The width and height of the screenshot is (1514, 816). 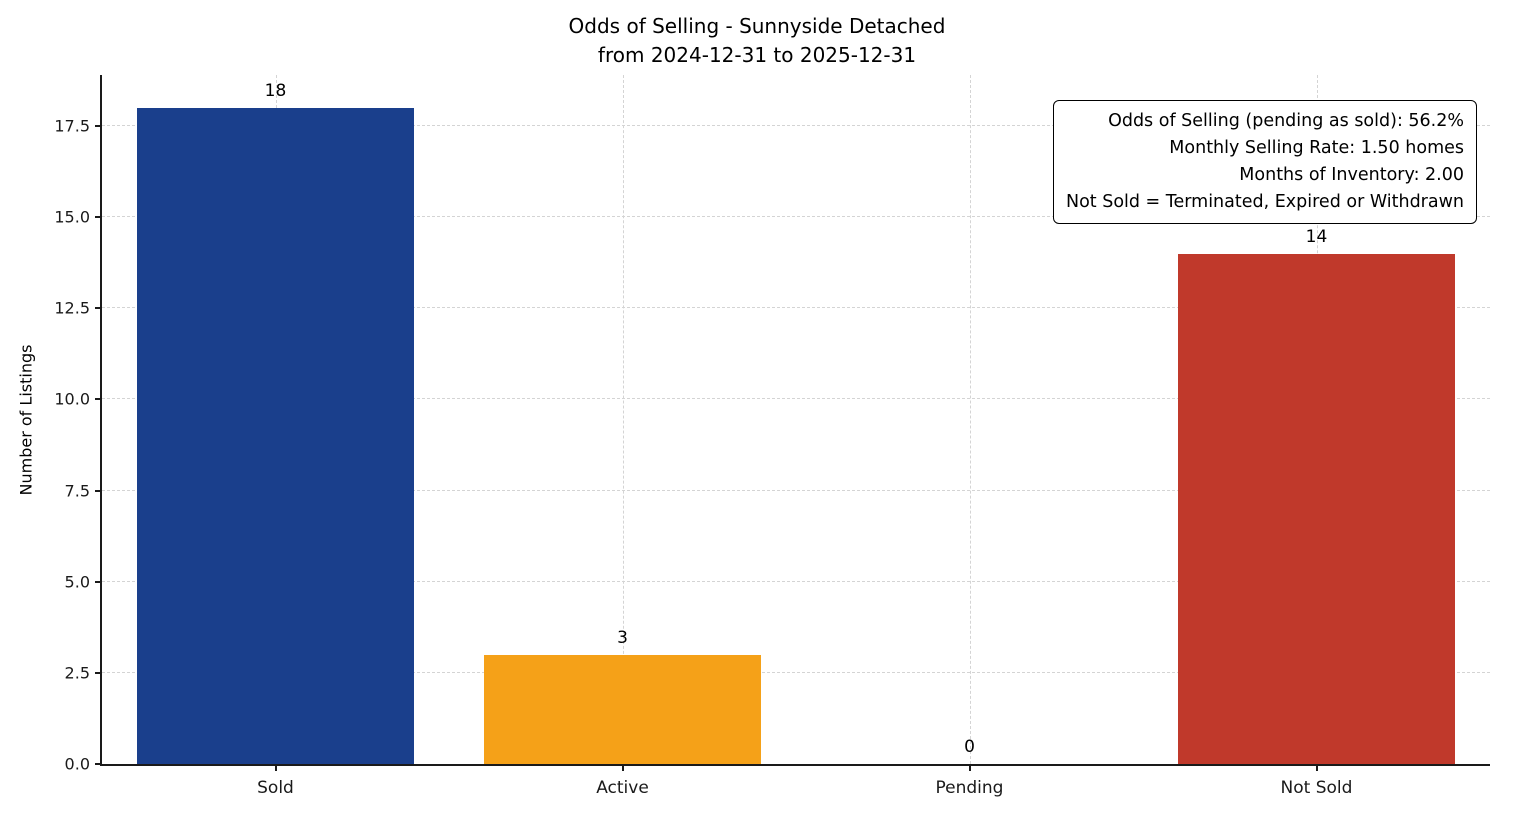 I want to click on bar-active, so click(x=622, y=709).